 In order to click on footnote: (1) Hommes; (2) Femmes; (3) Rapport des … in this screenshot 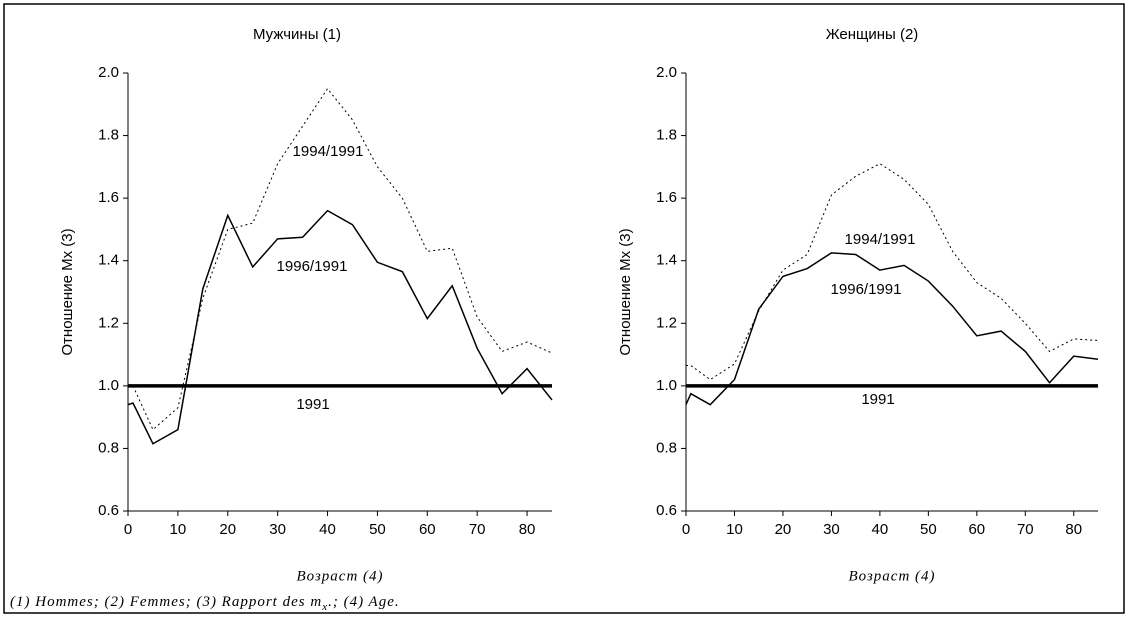, I will do `click(205, 603)`.